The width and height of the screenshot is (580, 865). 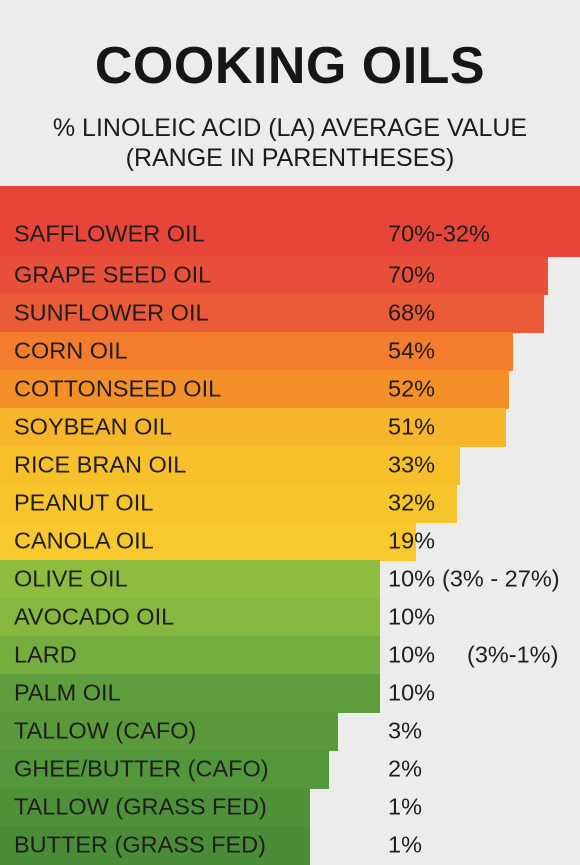 I want to click on value-label: 32%, so click(x=412, y=502).